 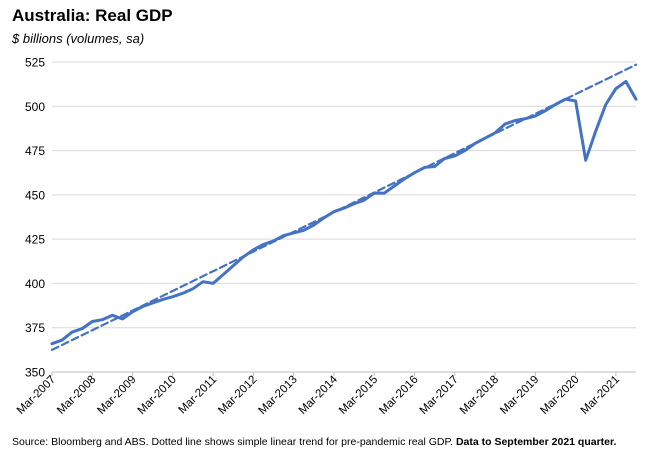 I want to click on y-tick-label: 350, so click(x=35, y=373).